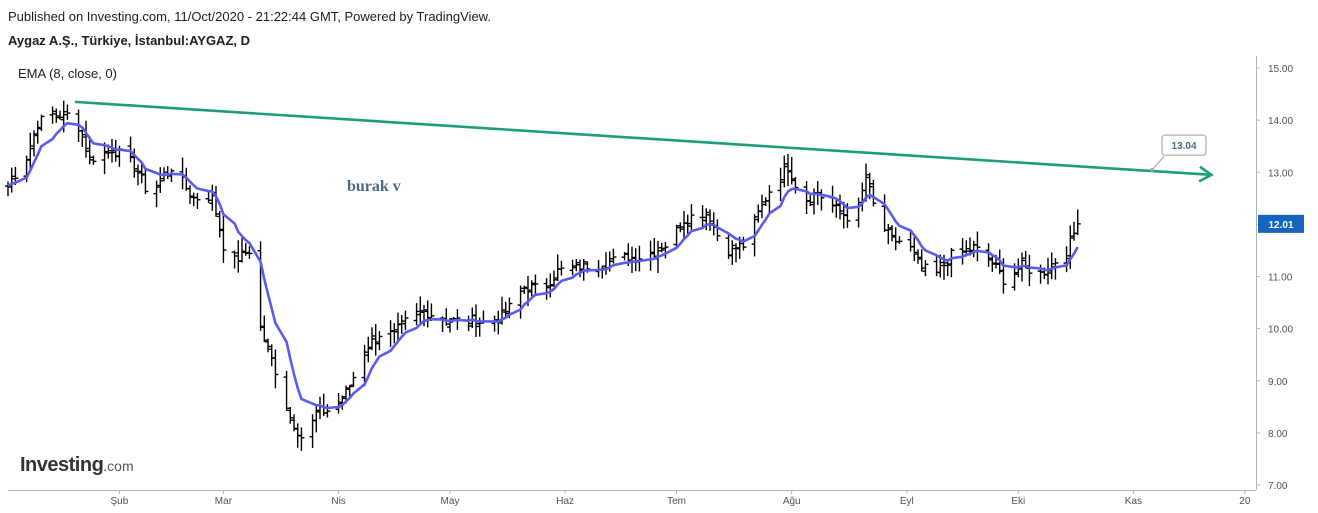 This screenshot has height=513, width=1318. What do you see at coordinates (565, 501) in the screenshot?
I see `x-tick-label: Haz` at bounding box center [565, 501].